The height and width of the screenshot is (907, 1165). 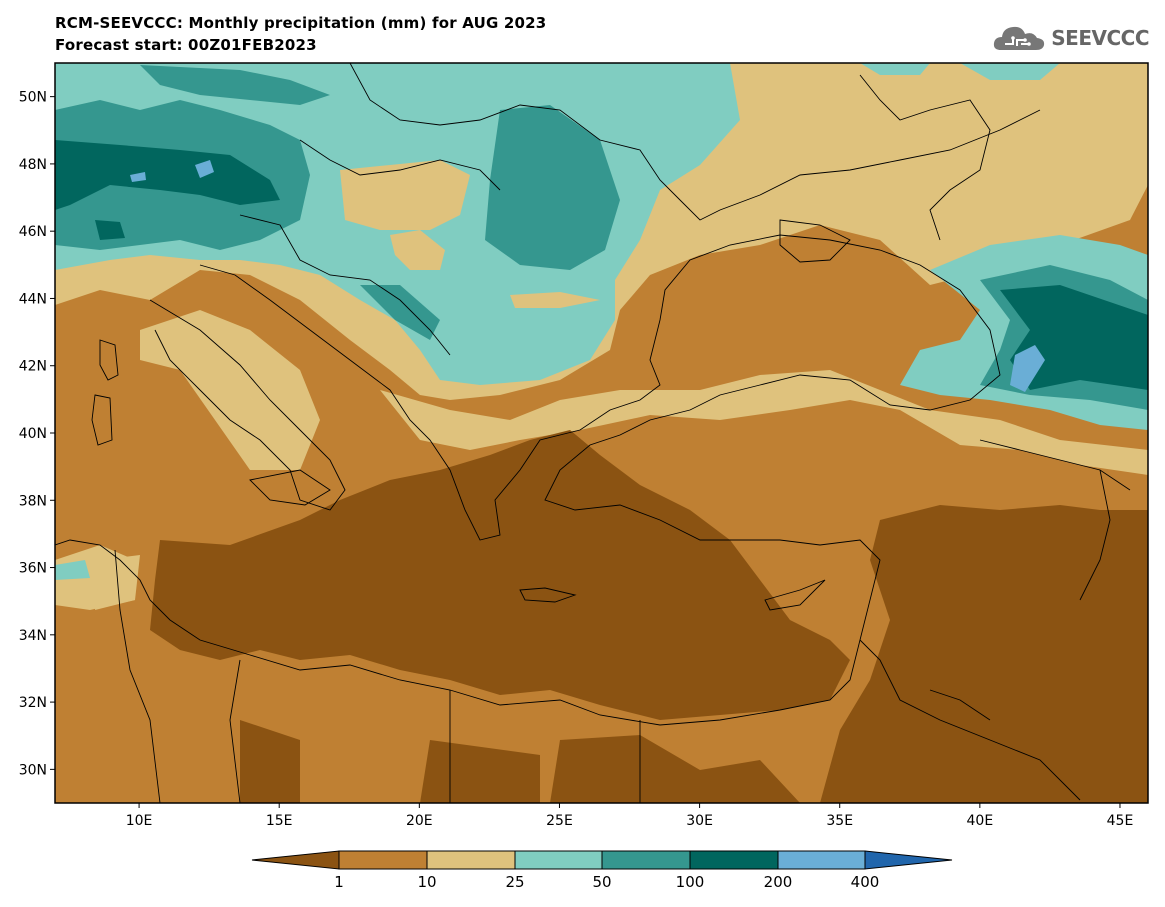 I want to click on lon-tick-label: 40E, so click(x=980, y=821).